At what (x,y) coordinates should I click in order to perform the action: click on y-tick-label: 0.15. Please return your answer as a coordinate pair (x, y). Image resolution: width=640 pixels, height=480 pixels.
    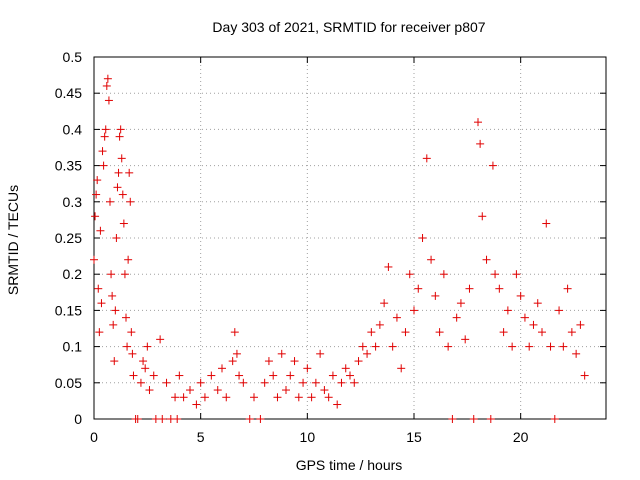
    Looking at the image, I should click on (68, 310).